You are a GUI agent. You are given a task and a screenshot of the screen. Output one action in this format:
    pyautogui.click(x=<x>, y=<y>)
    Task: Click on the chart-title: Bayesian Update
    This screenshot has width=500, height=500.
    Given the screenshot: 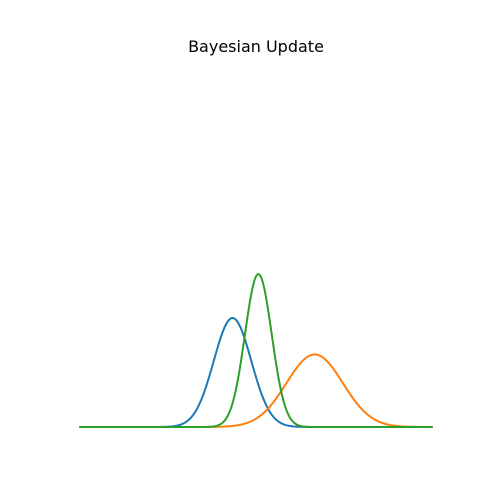 What is the action you would take?
    pyautogui.click(x=256, y=46)
    